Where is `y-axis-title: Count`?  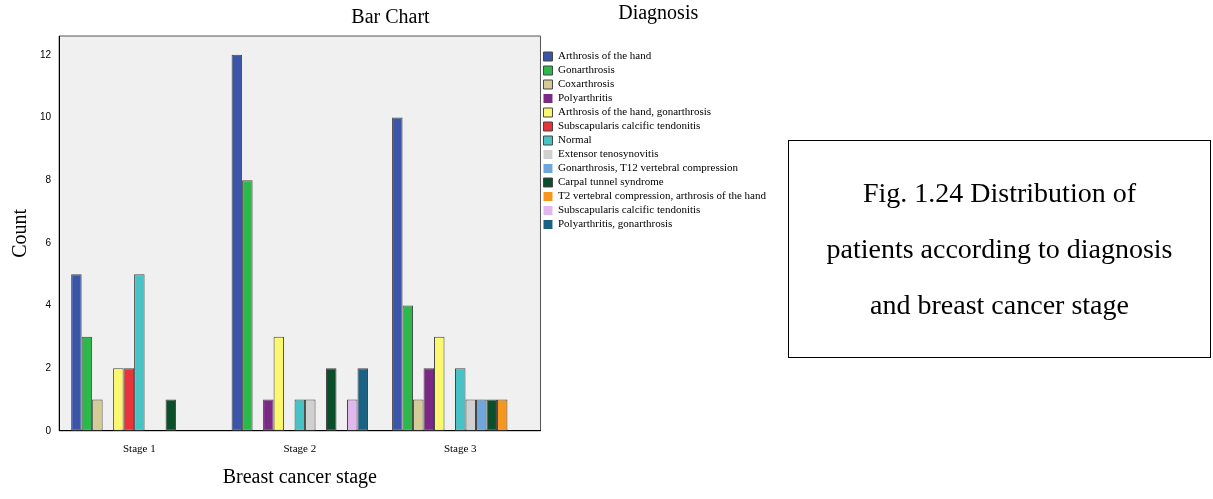
y-axis-title: Count is located at coordinates (19, 233).